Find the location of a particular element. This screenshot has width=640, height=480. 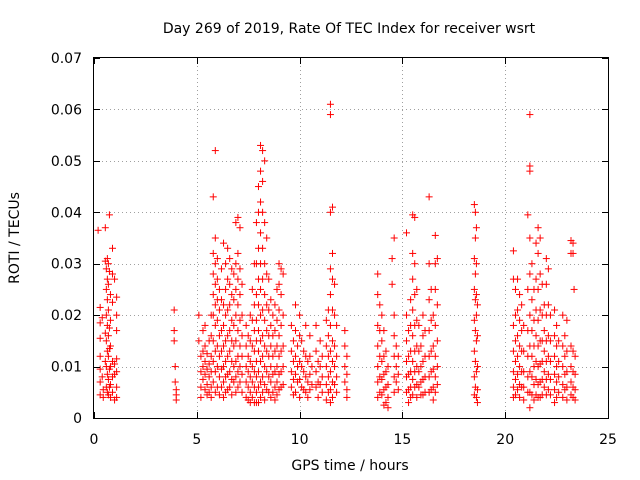

y-axis-label: ROTI / TECUs is located at coordinates (15, 238).